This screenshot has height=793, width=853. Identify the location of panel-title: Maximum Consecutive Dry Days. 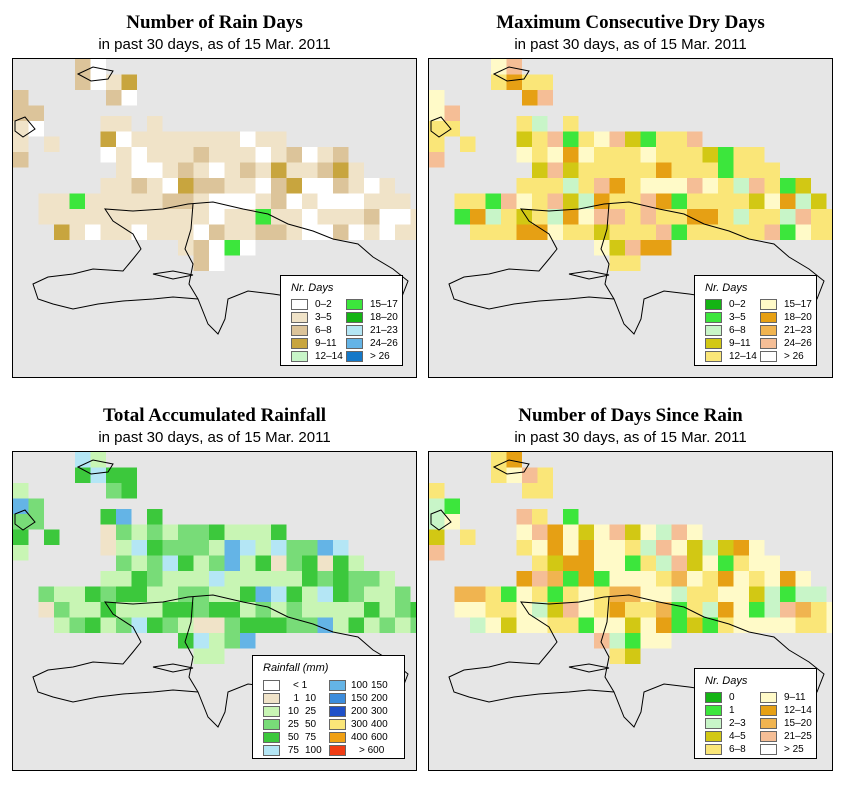
(630, 22).